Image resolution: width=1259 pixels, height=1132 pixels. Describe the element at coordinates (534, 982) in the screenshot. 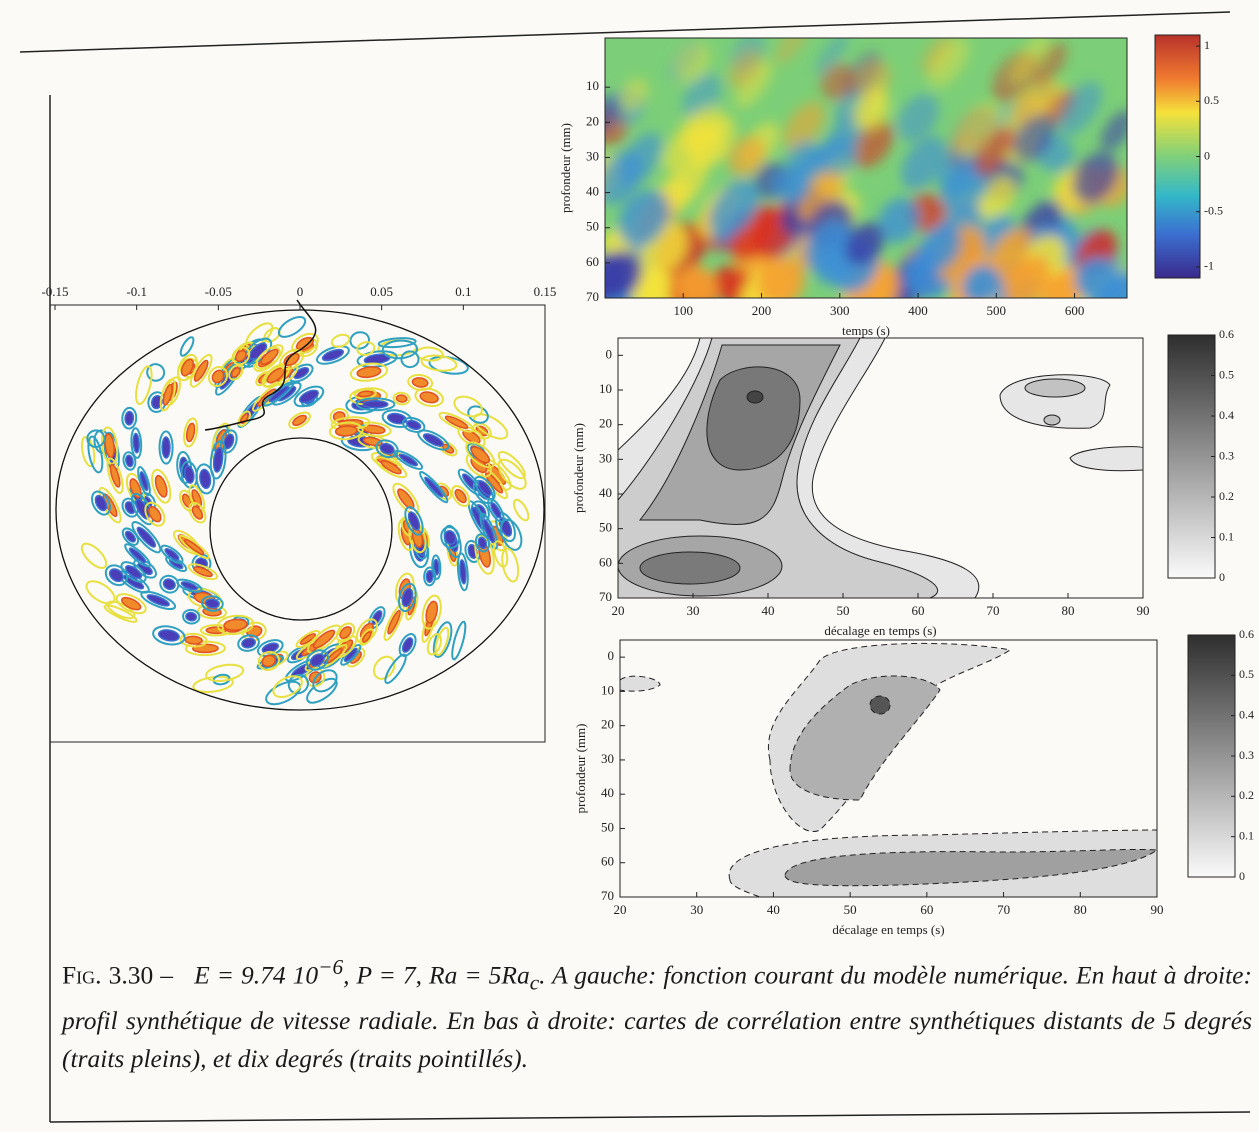

I see `caption-math: c` at that location.